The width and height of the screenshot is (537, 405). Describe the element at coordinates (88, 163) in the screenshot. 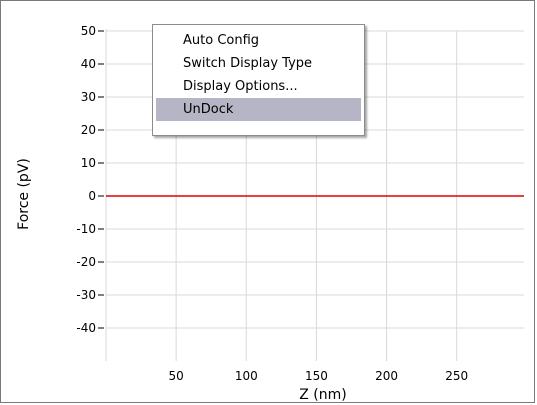

I see `y-tick-label: 10` at that location.